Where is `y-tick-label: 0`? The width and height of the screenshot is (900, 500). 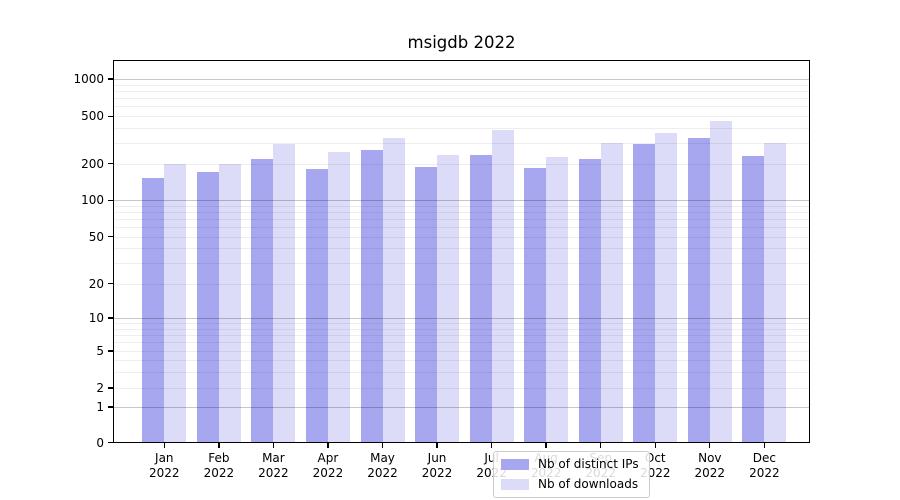
y-tick-label: 0 is located at coordinates (100, 442).